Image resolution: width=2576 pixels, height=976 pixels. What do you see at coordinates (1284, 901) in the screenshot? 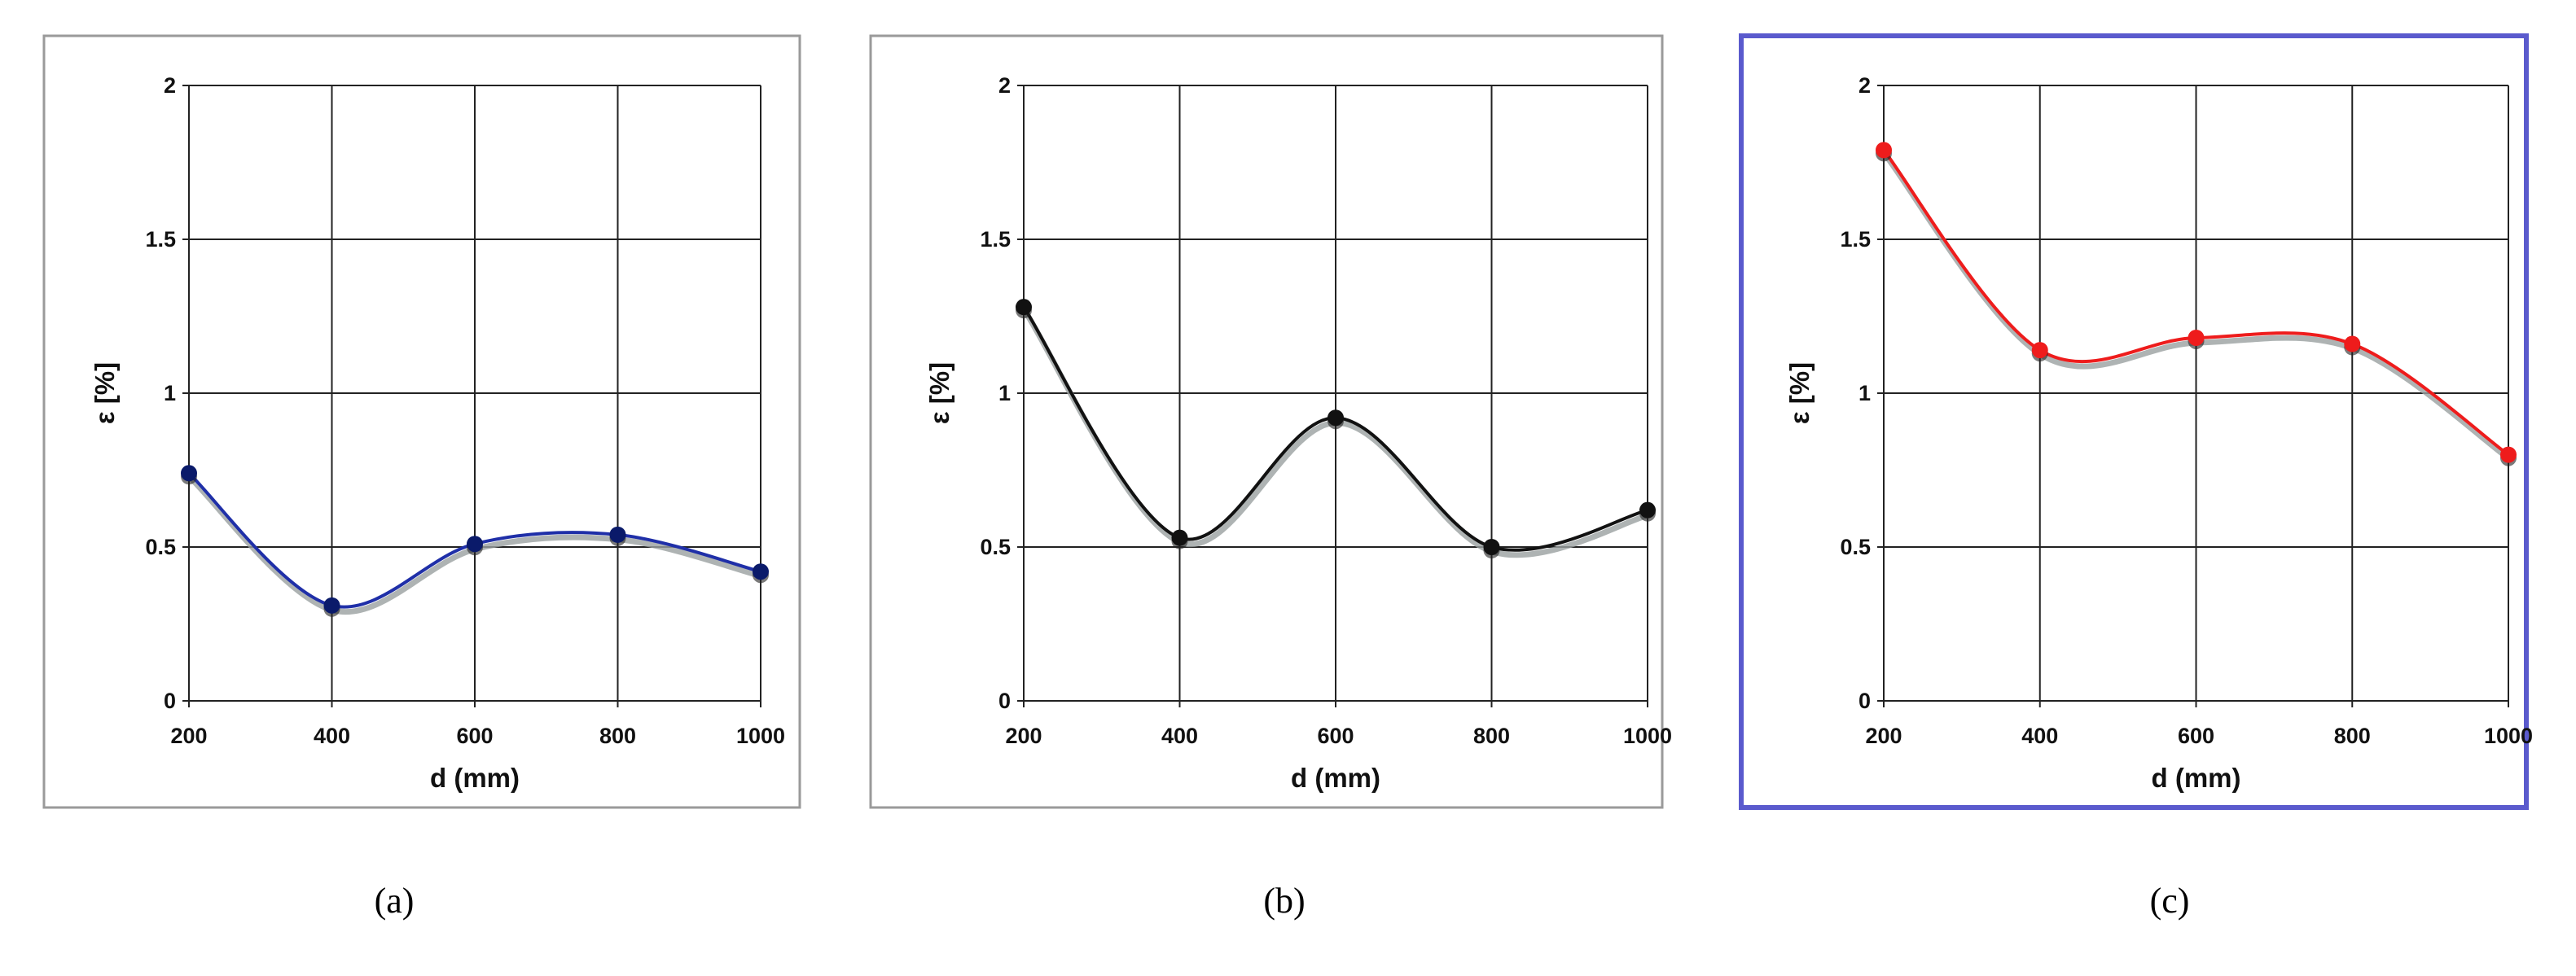
I see `panel-label: (b)` at bounding box center [1284, 901].